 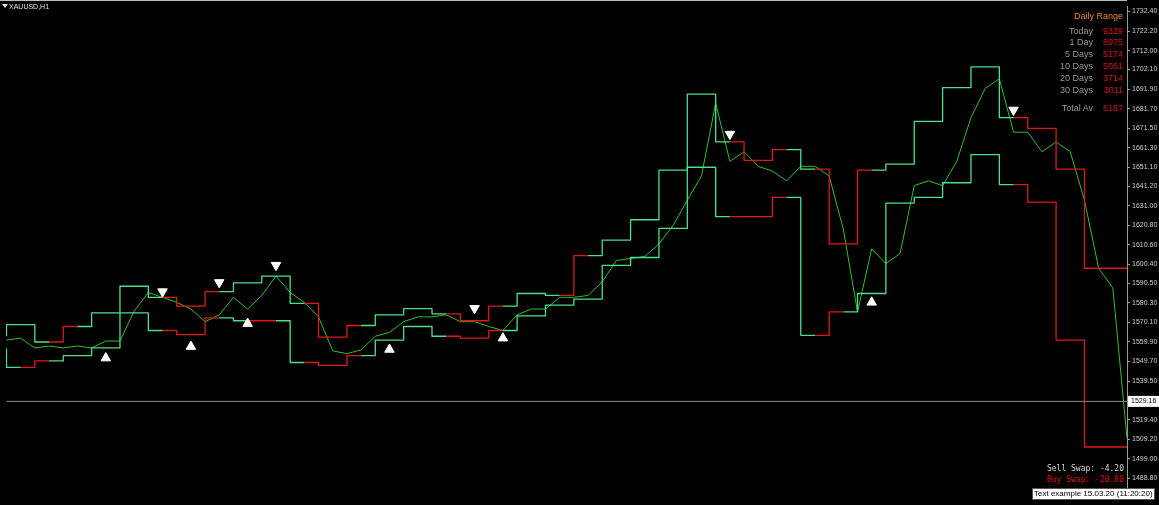 I want to click on annotation: Today, so click(x=1080, y=31).